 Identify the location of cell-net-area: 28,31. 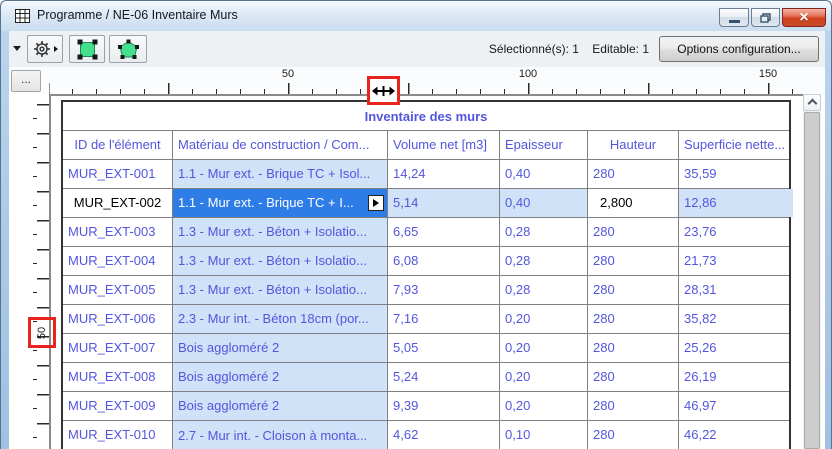
(736, 290).